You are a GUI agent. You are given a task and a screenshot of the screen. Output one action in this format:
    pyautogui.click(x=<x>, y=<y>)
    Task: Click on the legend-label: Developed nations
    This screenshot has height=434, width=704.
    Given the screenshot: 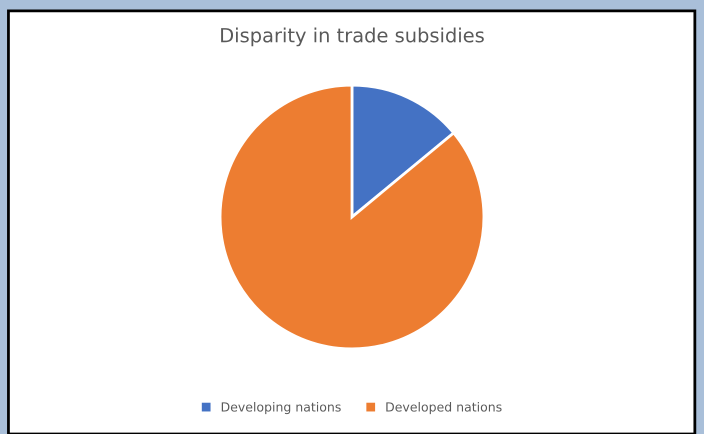 What is the action you would take?
    pyautogui.click(x=444, y=408)
    